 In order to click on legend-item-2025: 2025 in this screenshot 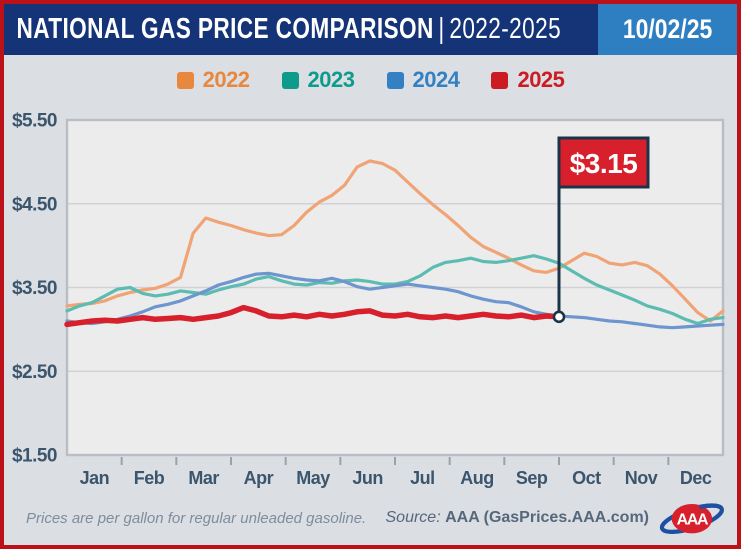, I will do `click(528, 80)`.